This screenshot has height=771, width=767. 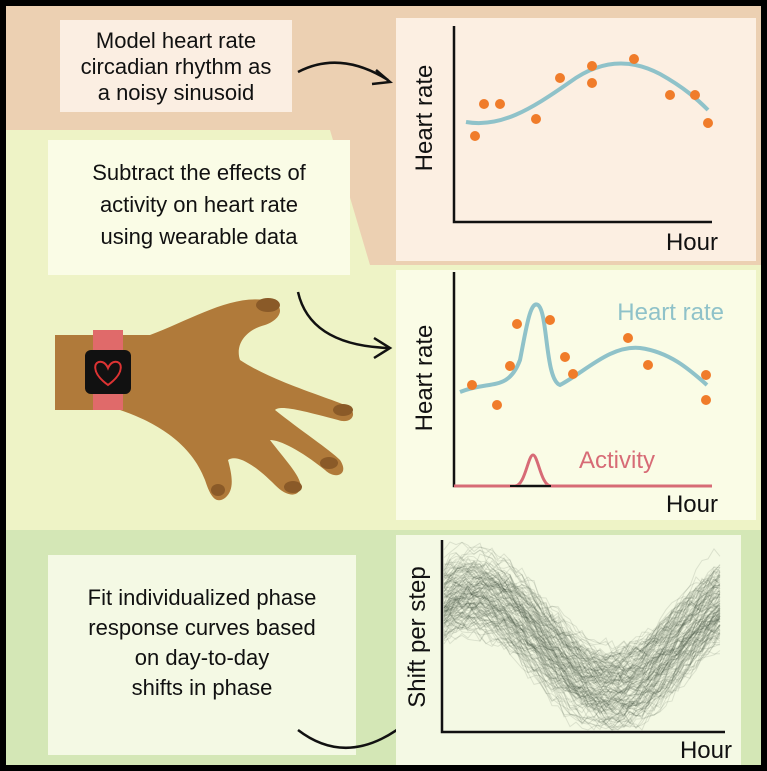 What do you see at coordinates (343, 71) in the screenshot?
I see `arrow` at bounding box center [343, 71].